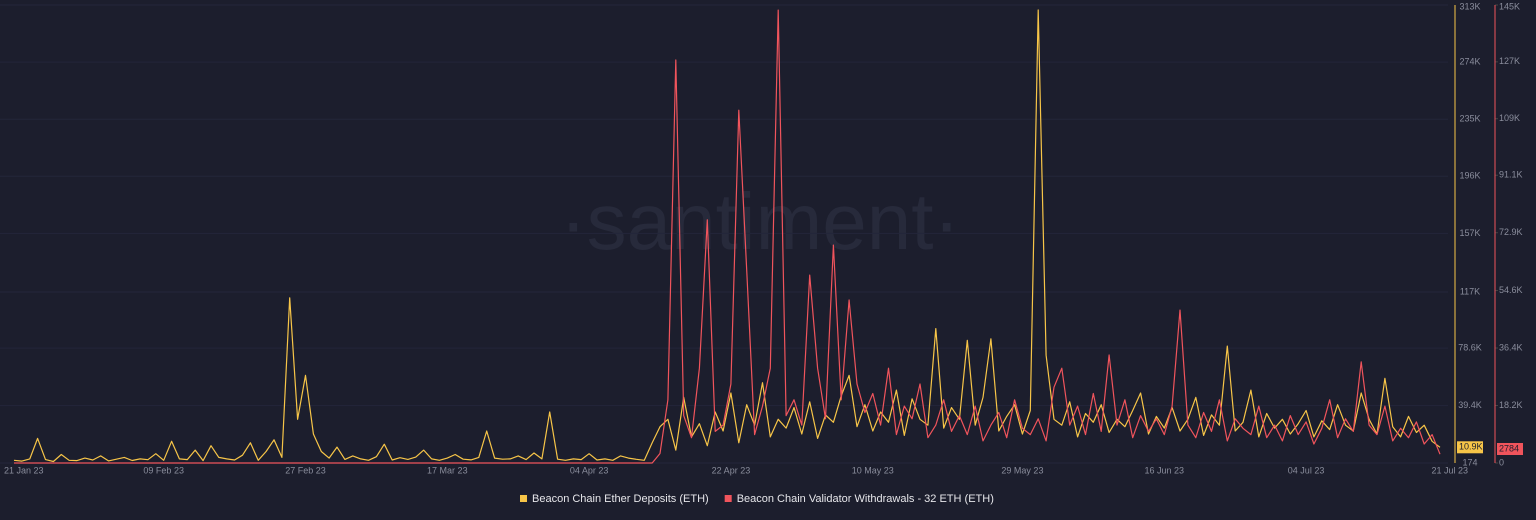  What do you see at coordinates (1509, 6) in the screenshot?
I see `y2-tick-label: 145K` at bounding box center [1509, 6].